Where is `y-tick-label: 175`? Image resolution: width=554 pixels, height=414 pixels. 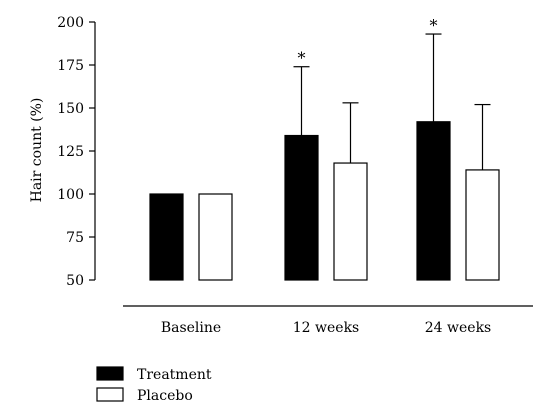 y-tick-label: 175 is located at coordinates (70, 66).